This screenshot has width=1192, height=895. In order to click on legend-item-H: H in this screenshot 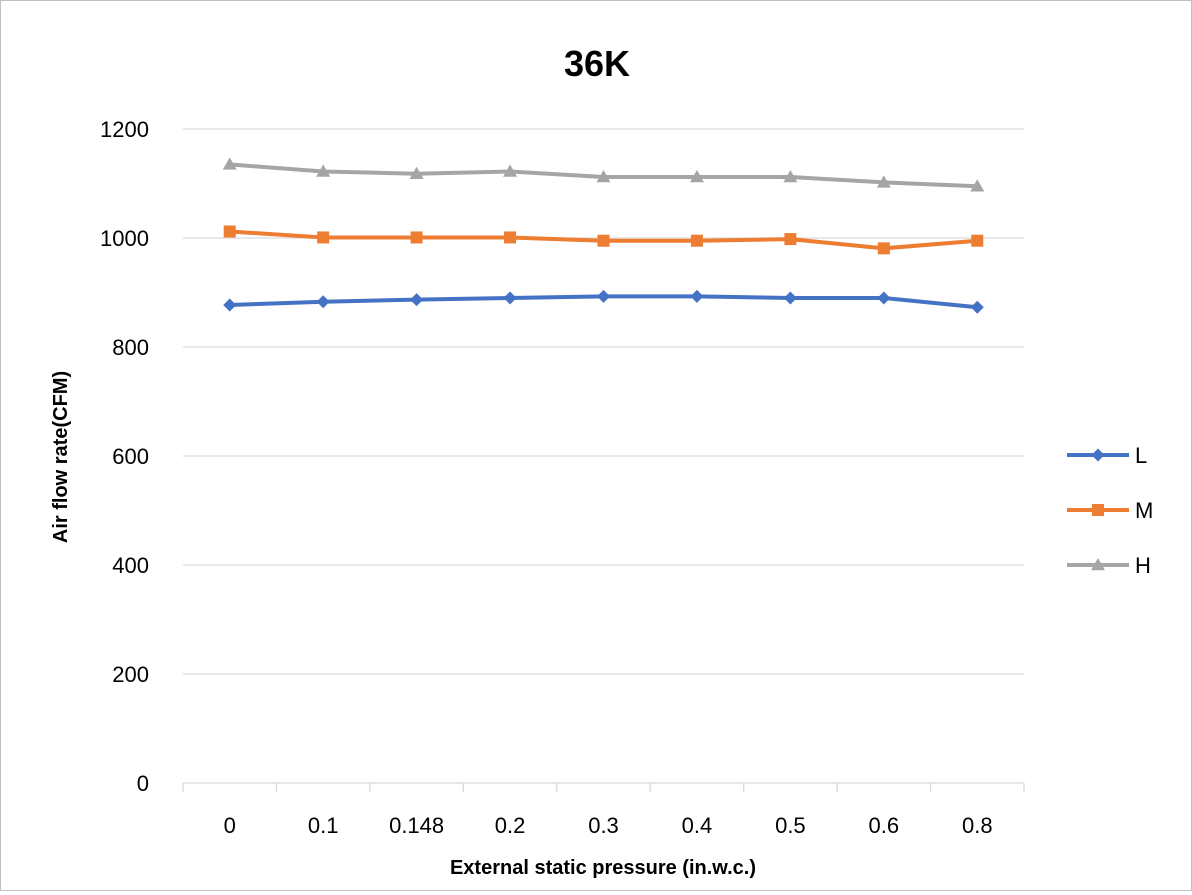, I will do `click(1109, 565)`.